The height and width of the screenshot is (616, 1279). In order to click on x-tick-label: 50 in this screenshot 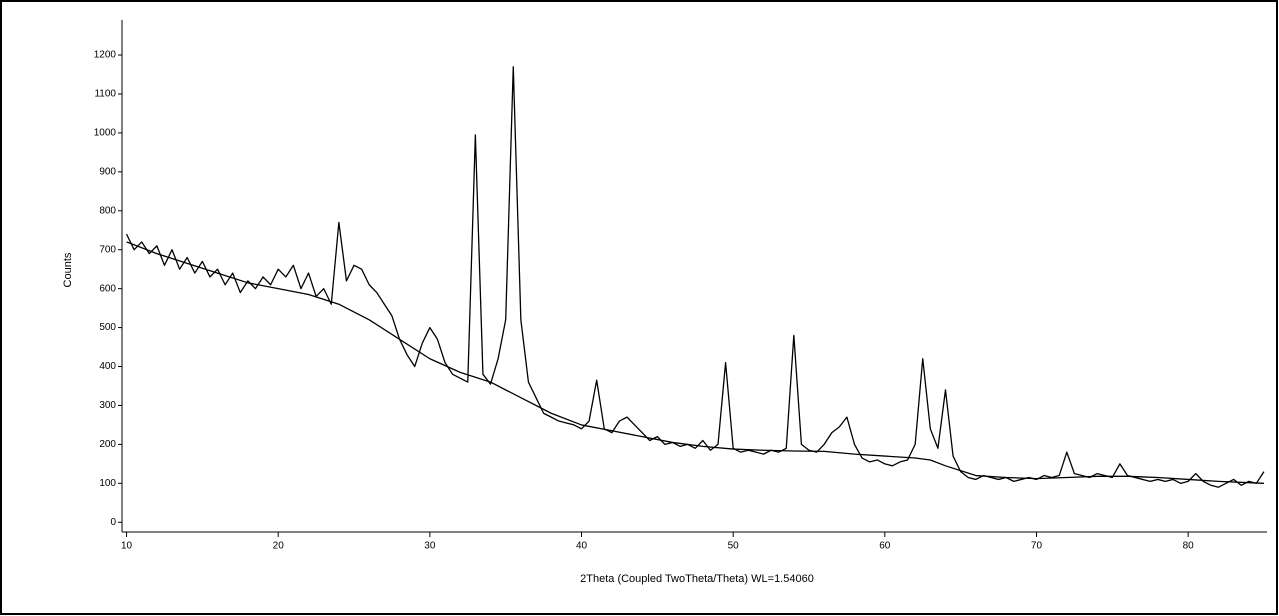, I will do `click(734, 546)`.